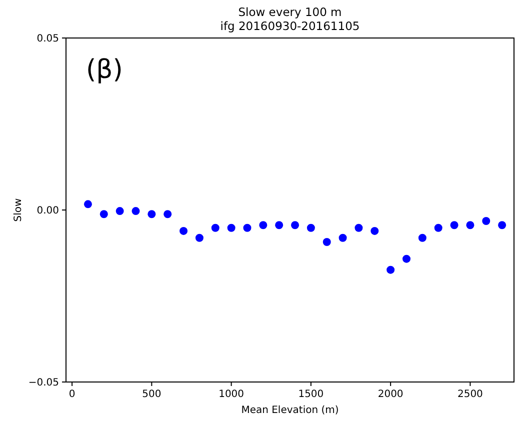 The image size is (516, 421). Describe the element at coordinates (43, 383) in the screenshot. I see `y-tick-label: −0.05` at that location.